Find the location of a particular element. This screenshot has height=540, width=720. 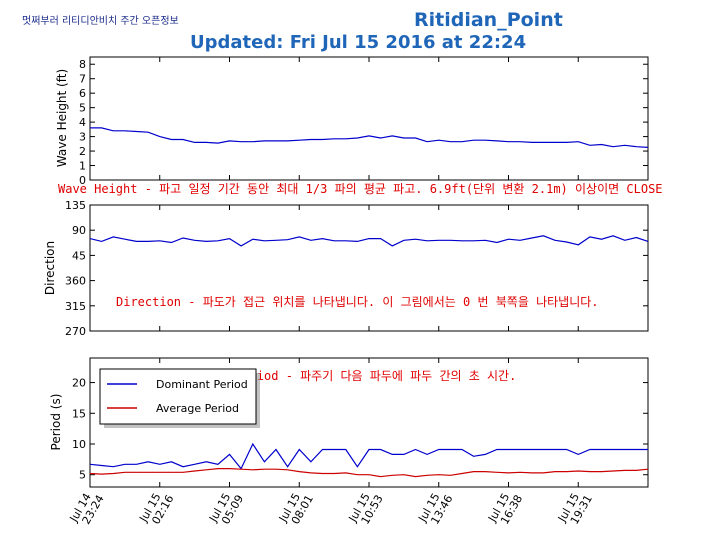

x-tick-label: Jul 1508:01 is located at coordinates (296, 509).